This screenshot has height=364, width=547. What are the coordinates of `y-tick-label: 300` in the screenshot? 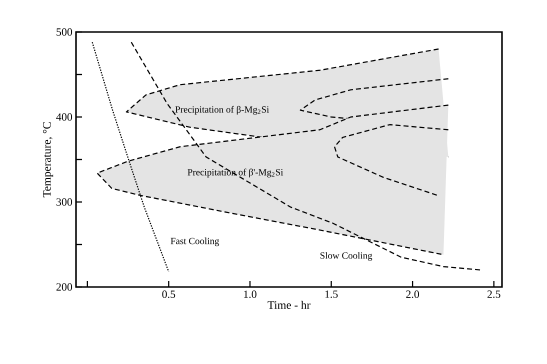 It's located at (64, 202).